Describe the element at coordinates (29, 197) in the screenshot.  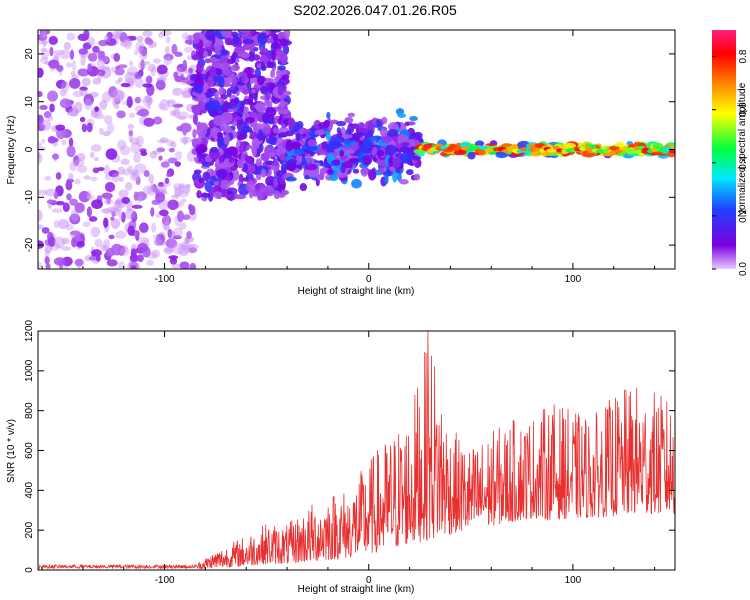
I see `spectrogram-ytick-label: -10` at that location.